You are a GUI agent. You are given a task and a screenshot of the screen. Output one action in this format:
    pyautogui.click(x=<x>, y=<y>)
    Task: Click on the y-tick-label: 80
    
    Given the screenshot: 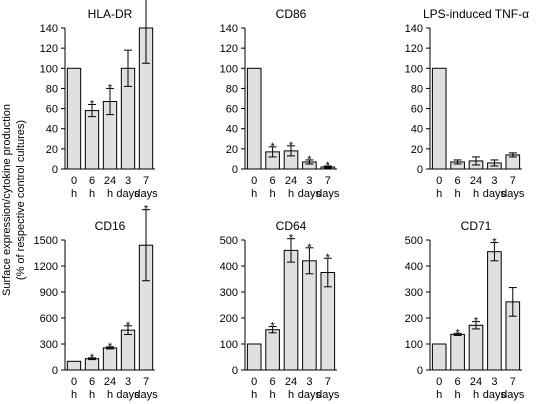 What is the action you would take?
    pyautogui.click(x=232, y=89)
    